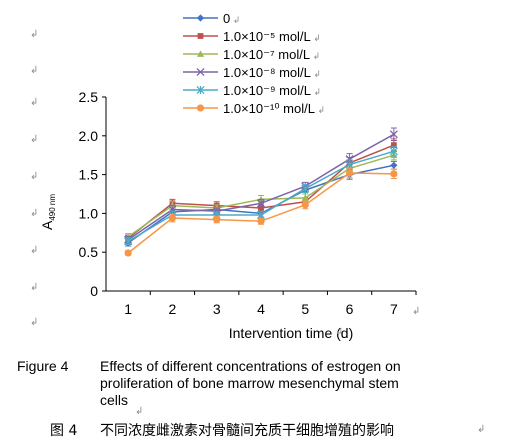 The width and height of the screenshot is (514, 444). Describe the element at coordinates (291, 333) in the screenshot. I see `x-axis-label: Intervention time (d)` at that location.